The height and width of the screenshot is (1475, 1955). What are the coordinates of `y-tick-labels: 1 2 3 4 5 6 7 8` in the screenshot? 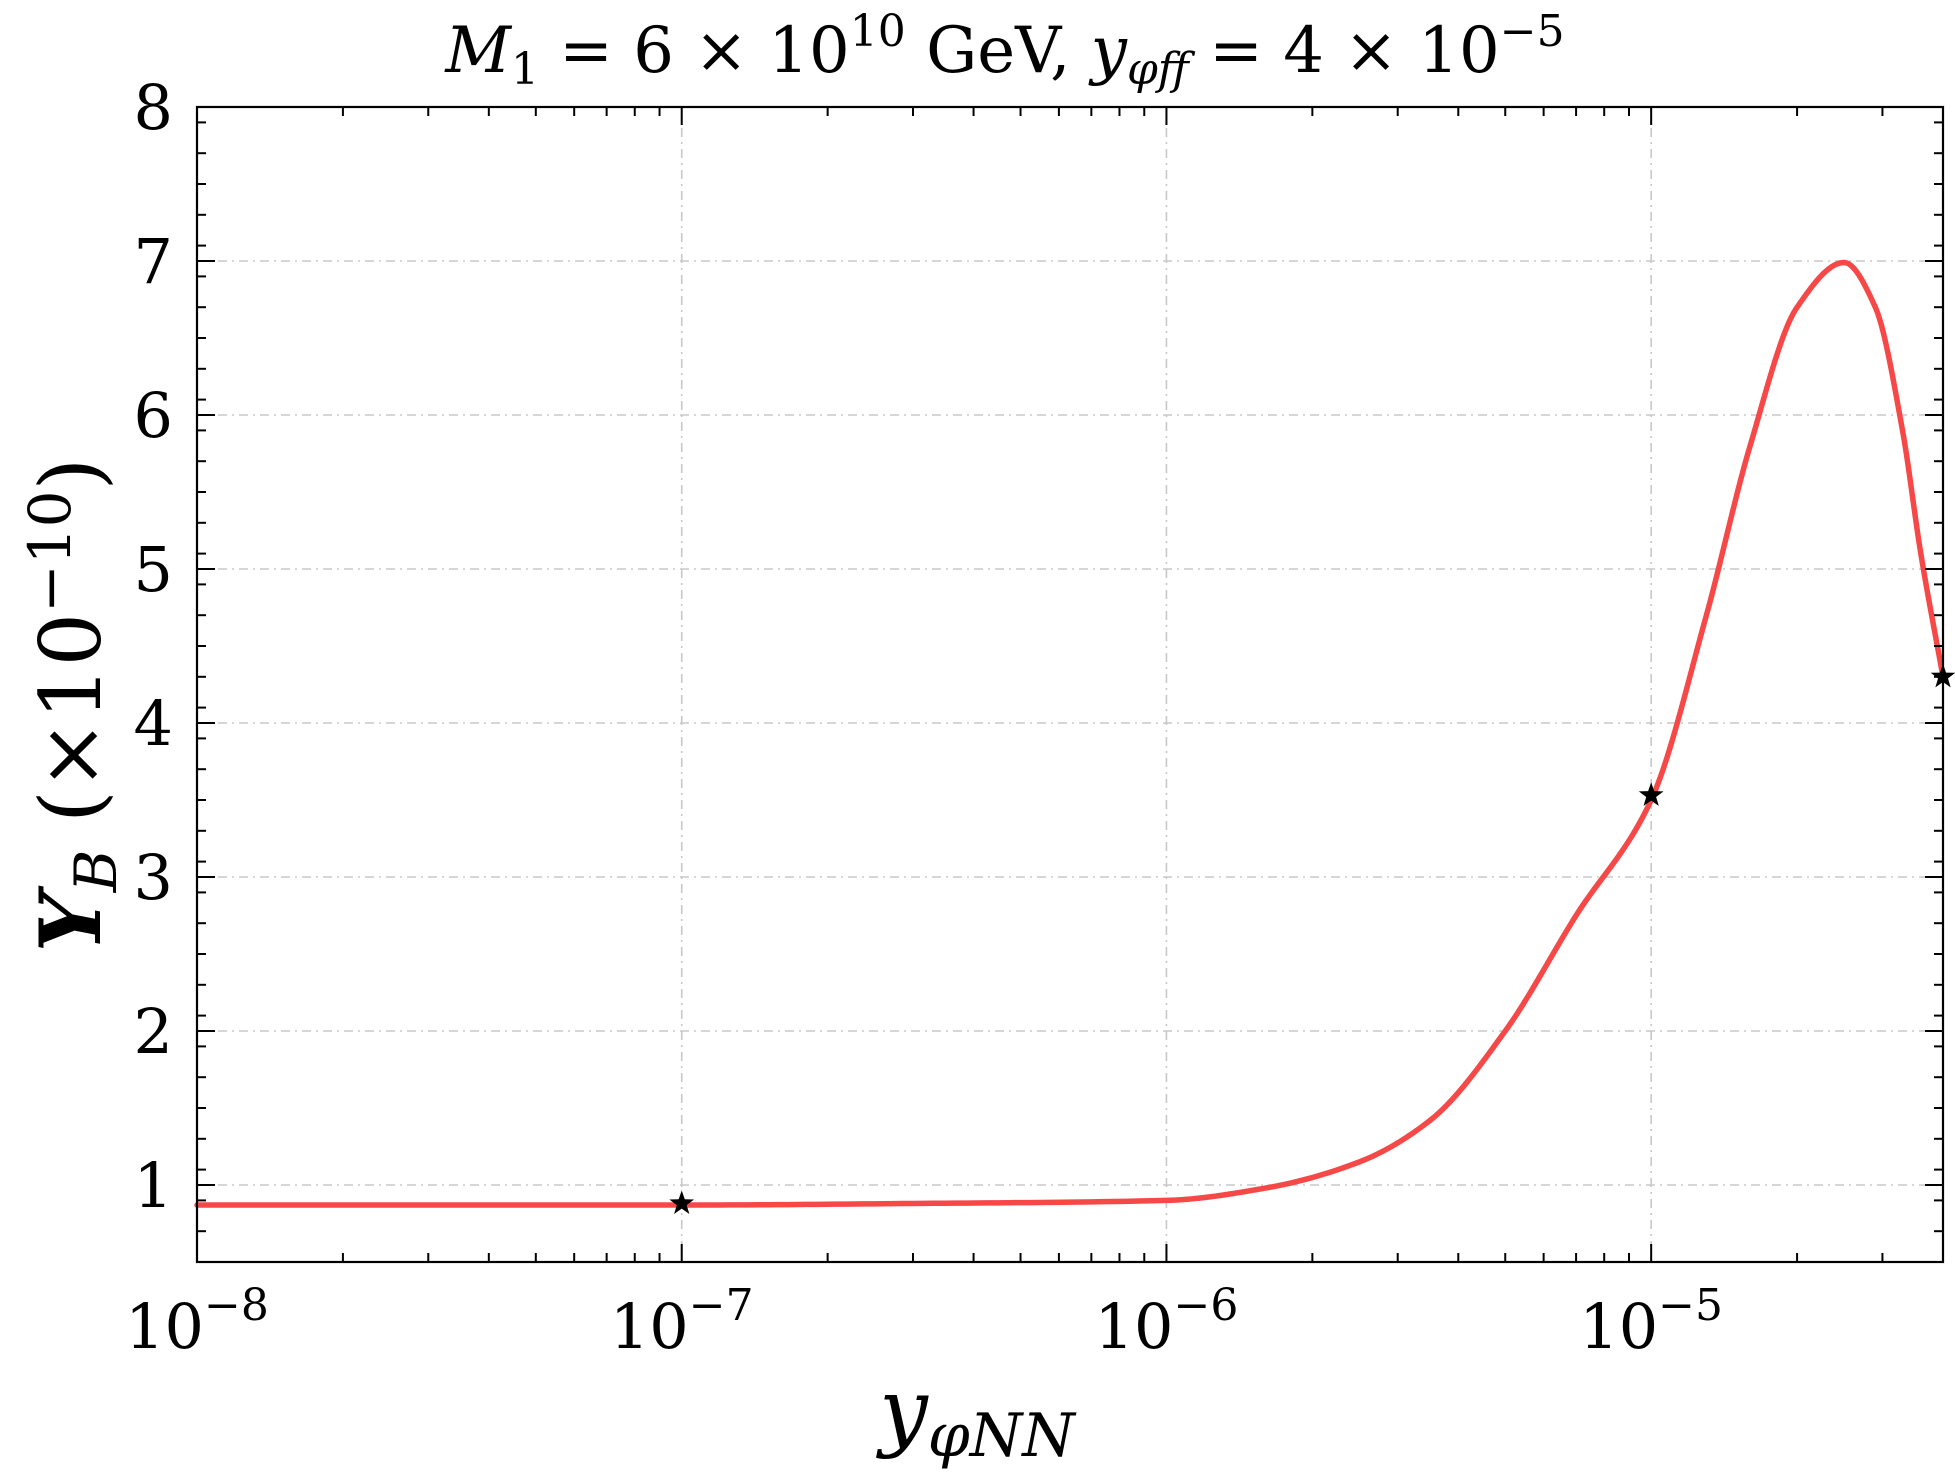 It's located at (153, 646).